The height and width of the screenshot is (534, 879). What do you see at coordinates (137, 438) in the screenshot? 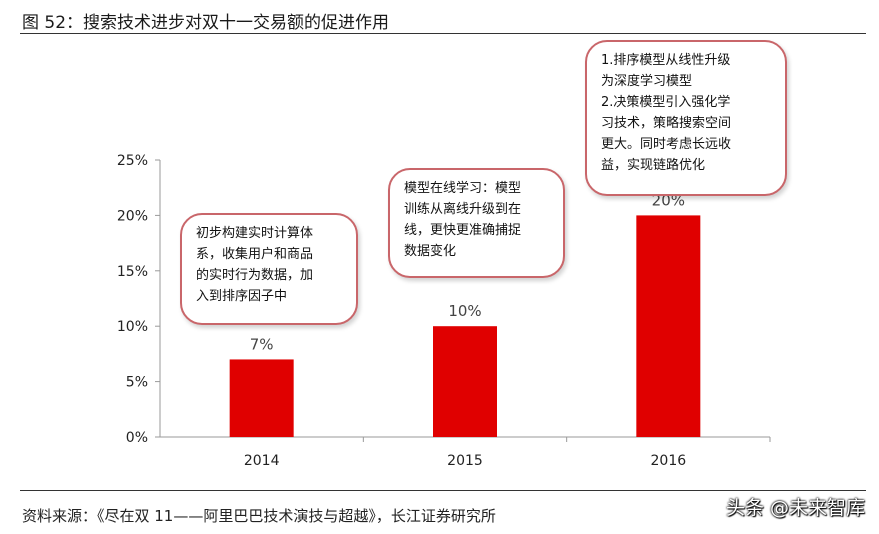
I see `y-tick-label: 0%` at bounding box center [137, 438].